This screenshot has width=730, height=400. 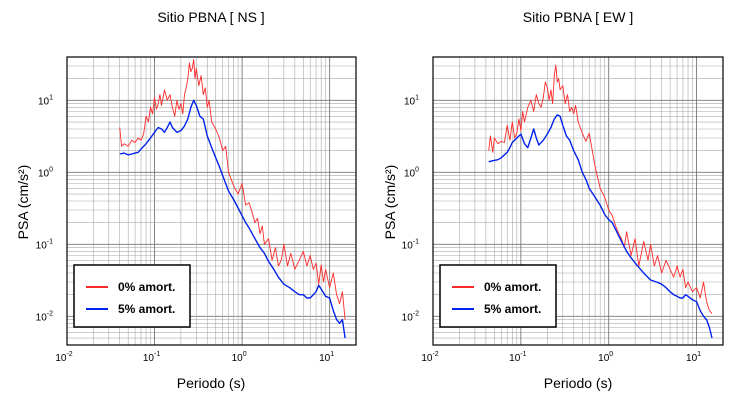 What do you see at coordinates (578, 17) in the screenshot?
I see `chart-title: Sitio PBNA [ EW ]` at bounding box center [578, 17].